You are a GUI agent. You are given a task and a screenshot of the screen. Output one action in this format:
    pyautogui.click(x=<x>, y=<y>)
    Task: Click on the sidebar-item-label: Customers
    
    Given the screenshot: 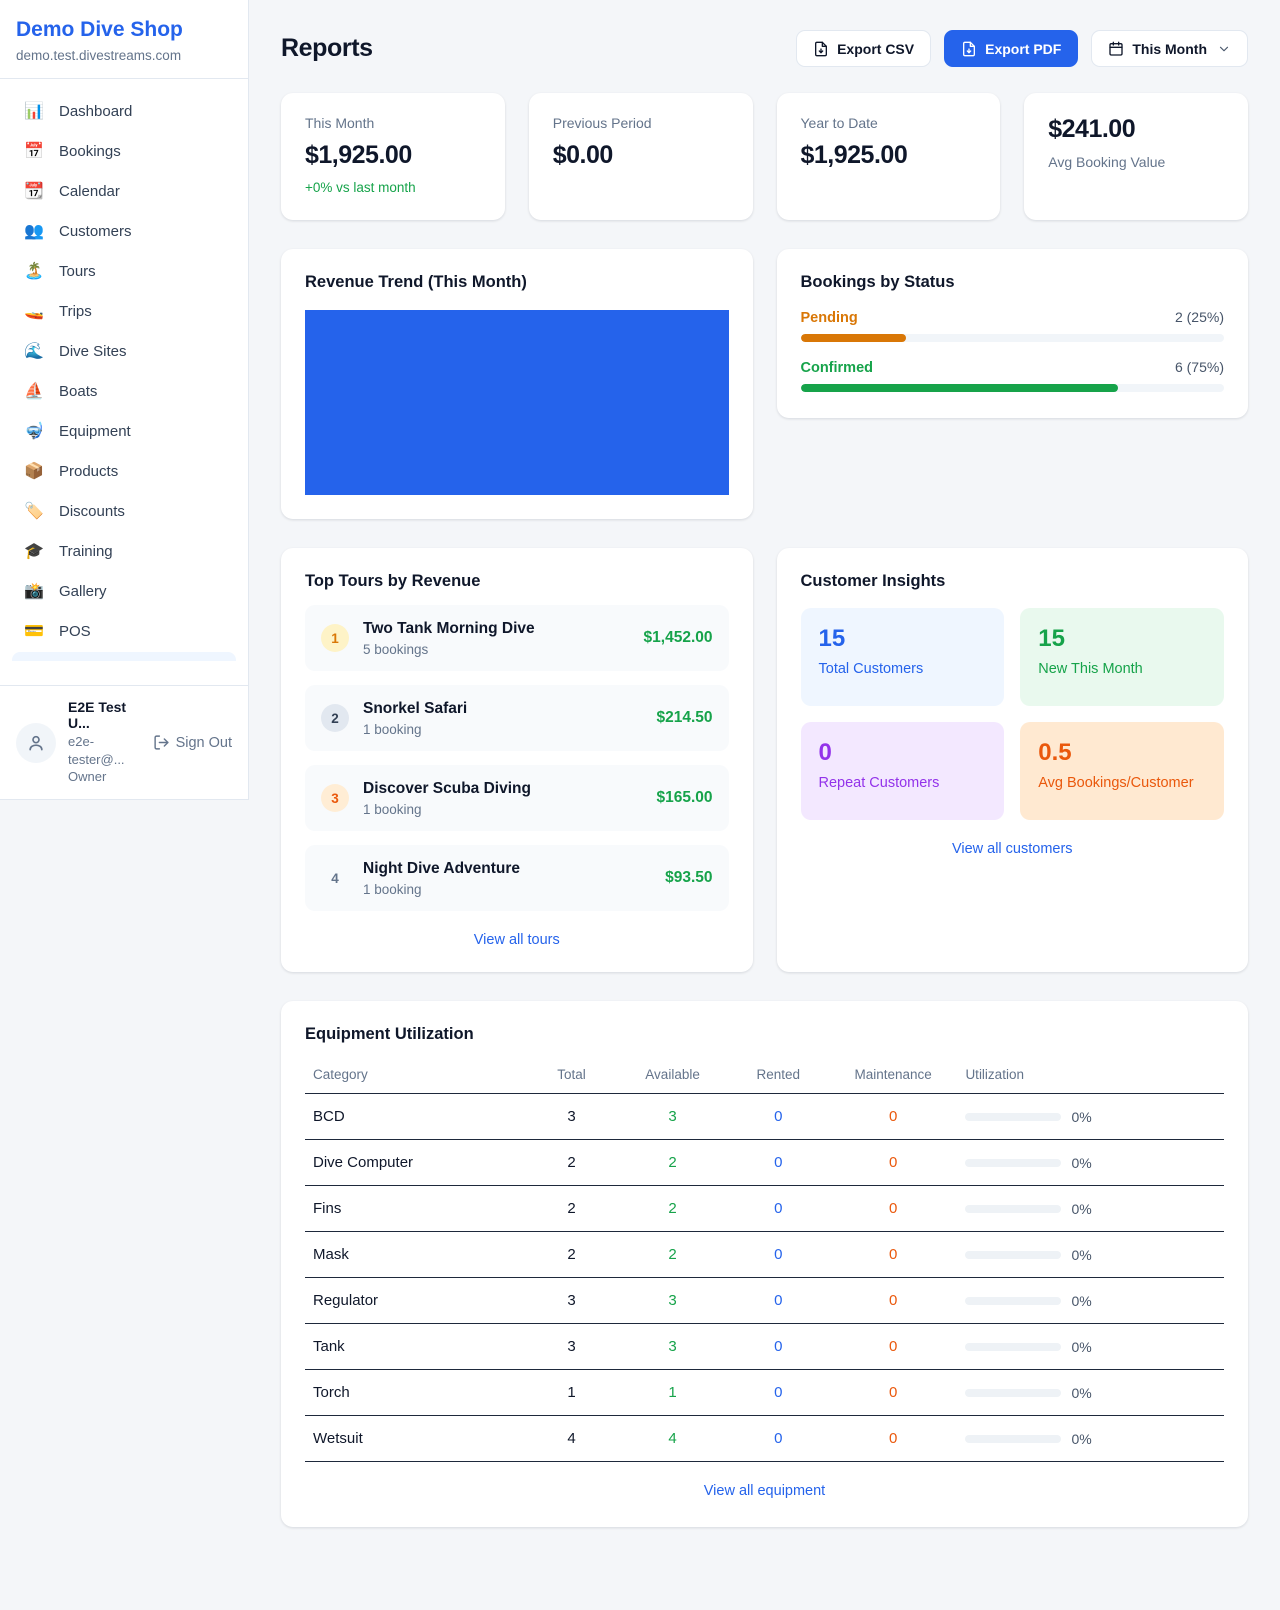 What is the action you would take?
    pyautogui.click(x=95, y=231)
    